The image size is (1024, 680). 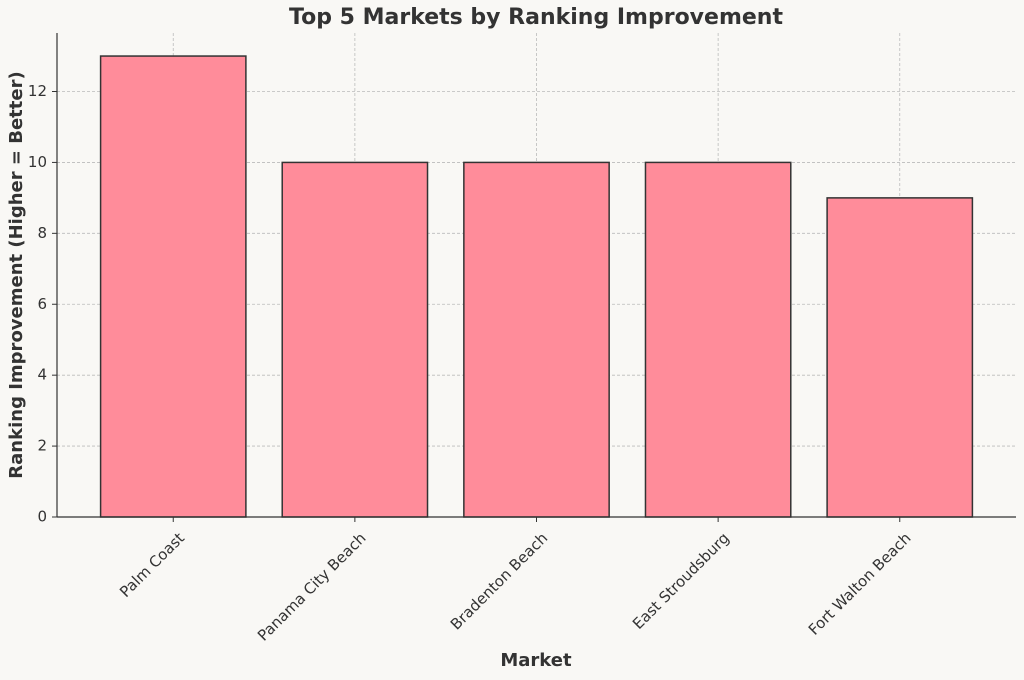 What do you see at coordinates (16, 274) in the screenshot?
I see `y-axis-label: Ranking Improvement (Higher = Better)` at bounding box center [16, 274].